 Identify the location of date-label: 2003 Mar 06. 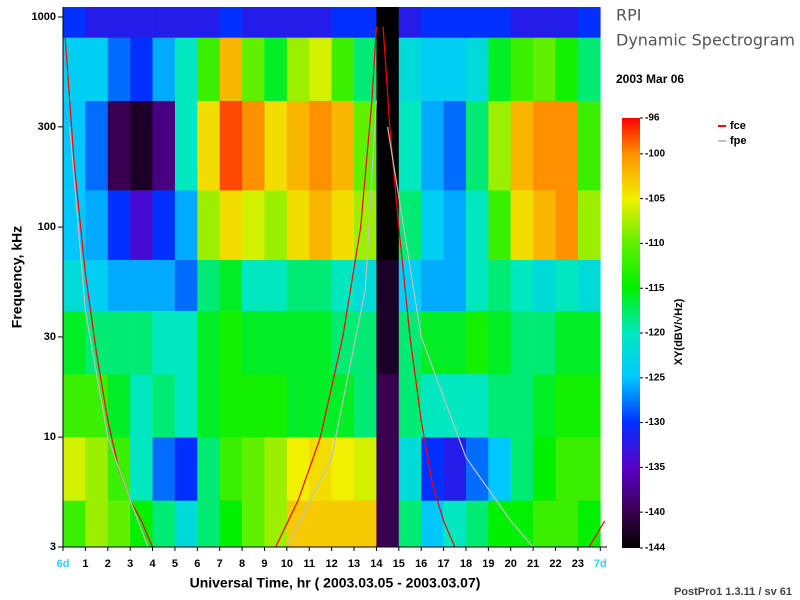
(650, 79).